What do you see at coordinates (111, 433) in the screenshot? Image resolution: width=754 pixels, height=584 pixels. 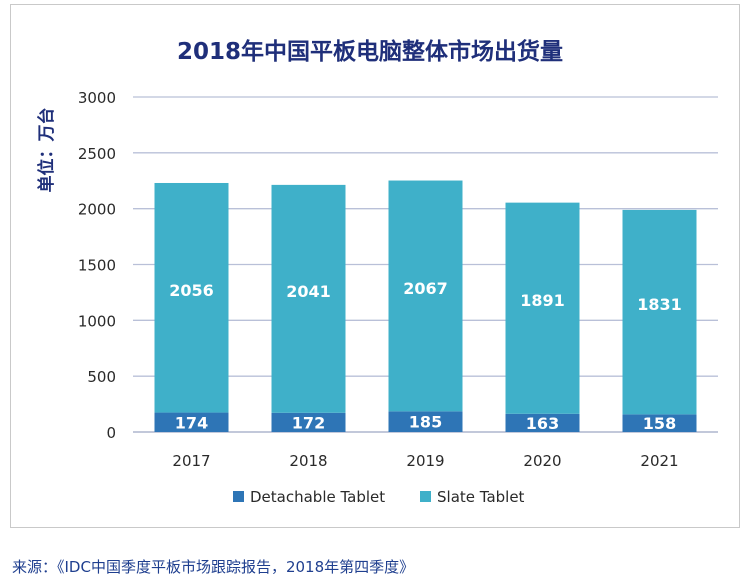 I see `y-tick-label: 0` at bounding box center [111, 433].